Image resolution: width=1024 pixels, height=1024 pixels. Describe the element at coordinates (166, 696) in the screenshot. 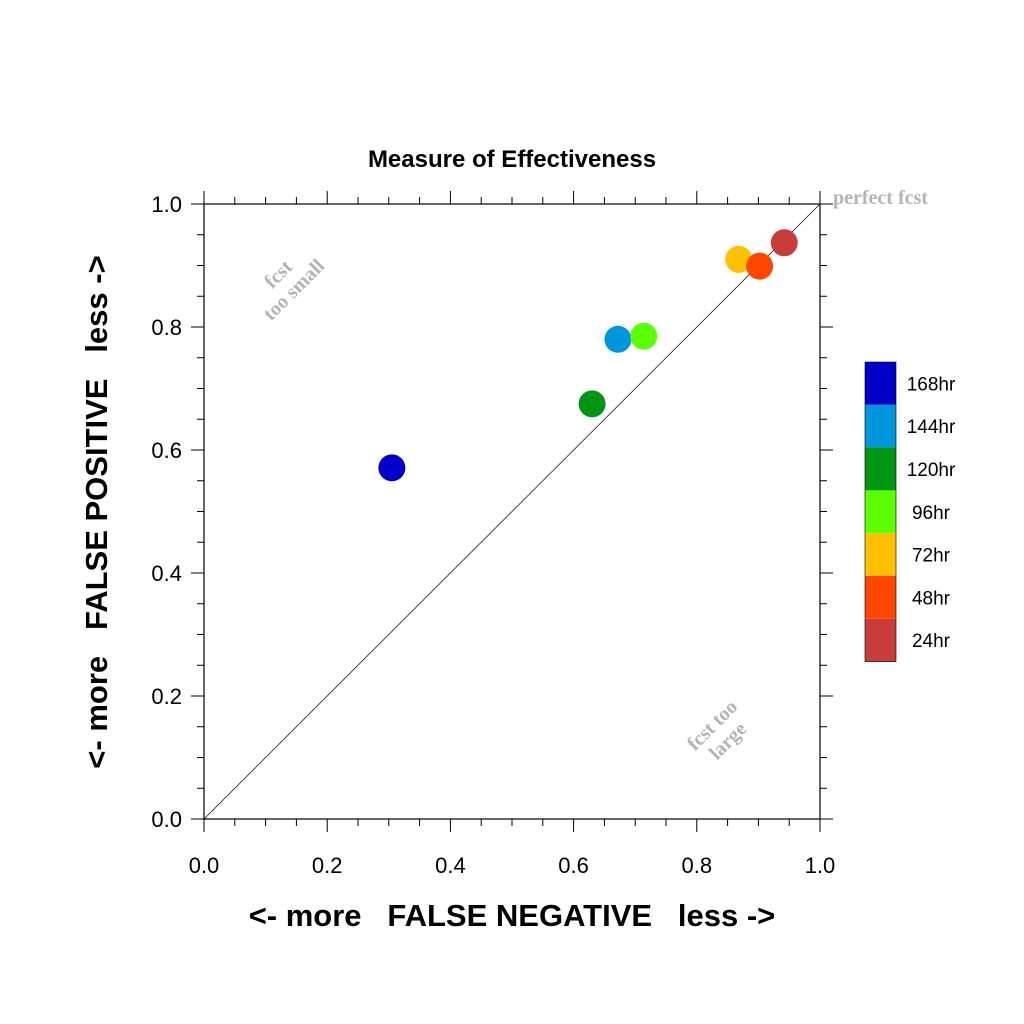

I see `y-tick-label: 0.2` at that location.